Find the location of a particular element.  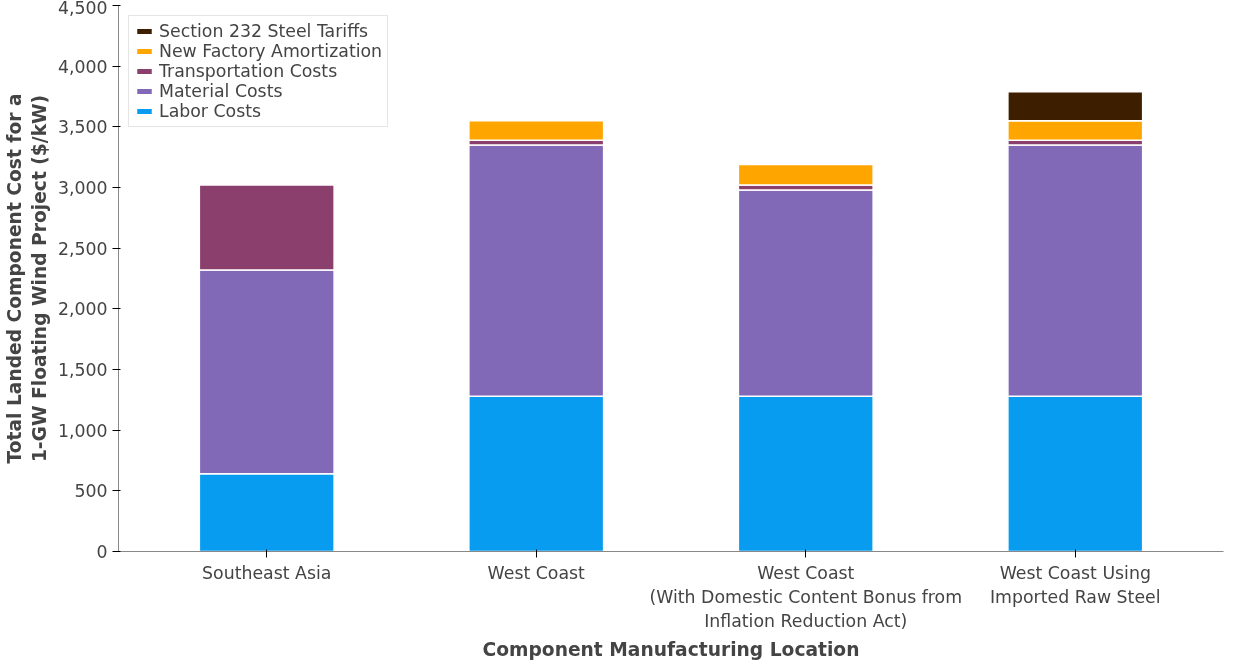

legend-label: New Factory Amortization is located at coordinates (271, 51).